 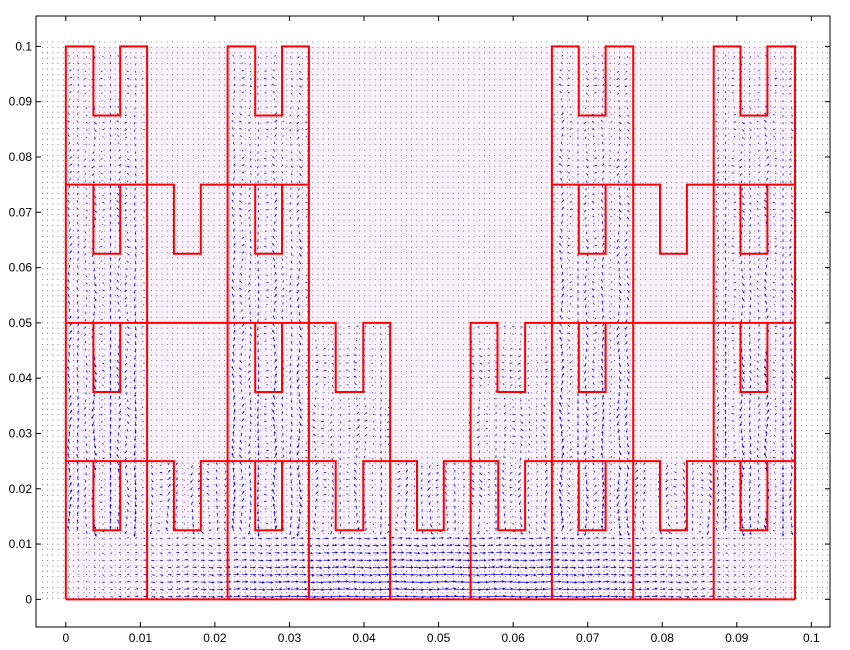 What do you see at coordinates (737, 638) in the screenshot?
I see `x-tick-label: 0.09` at bounding box center [737, 638].